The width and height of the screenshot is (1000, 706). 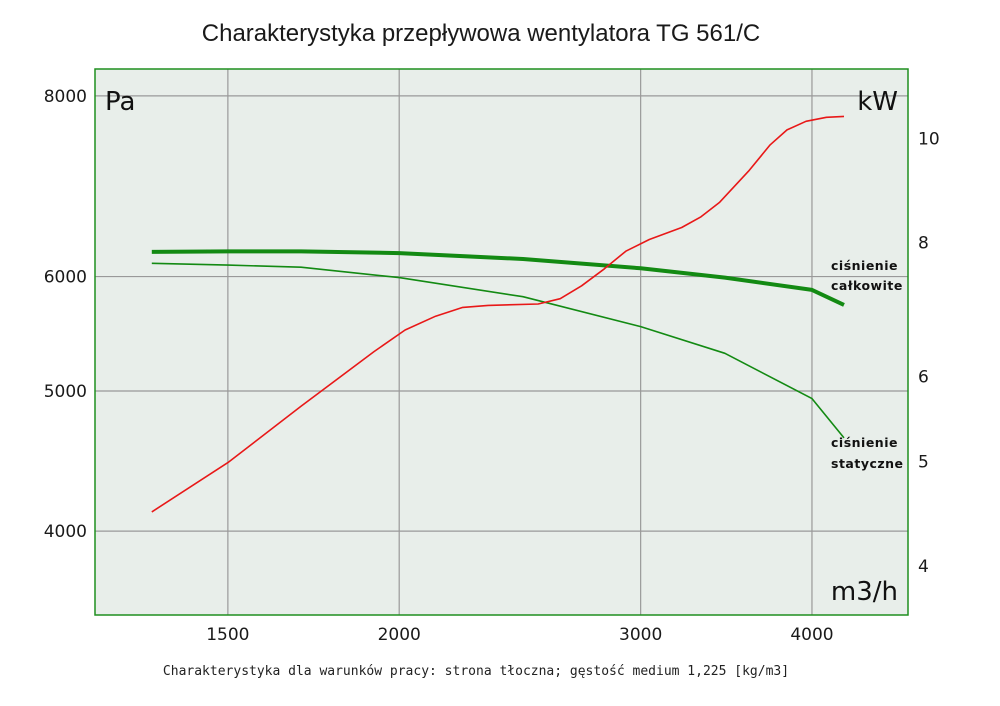 I want to click on label-total-pressure-line1: ciśnienie, so click(x=864, y=265).